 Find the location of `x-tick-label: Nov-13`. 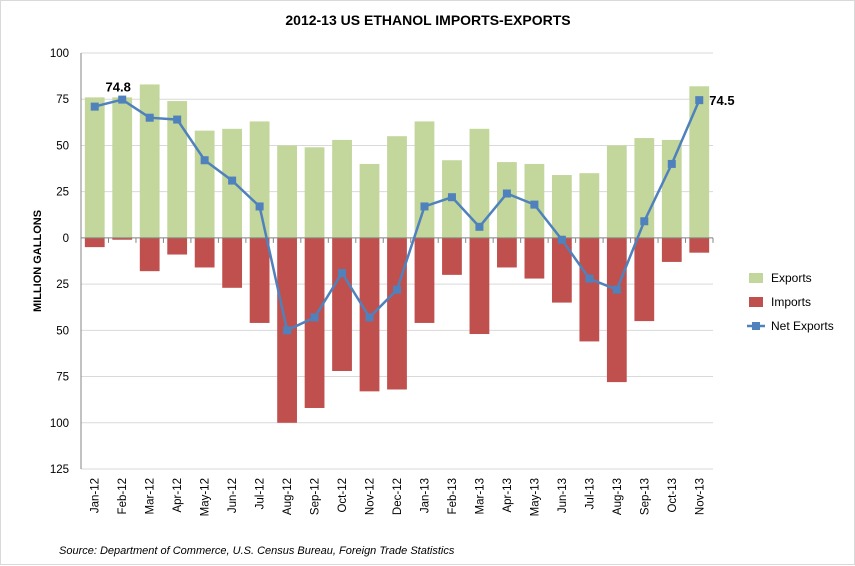

x-tick-label: Nov-13 is located at coordinates (700, 496).